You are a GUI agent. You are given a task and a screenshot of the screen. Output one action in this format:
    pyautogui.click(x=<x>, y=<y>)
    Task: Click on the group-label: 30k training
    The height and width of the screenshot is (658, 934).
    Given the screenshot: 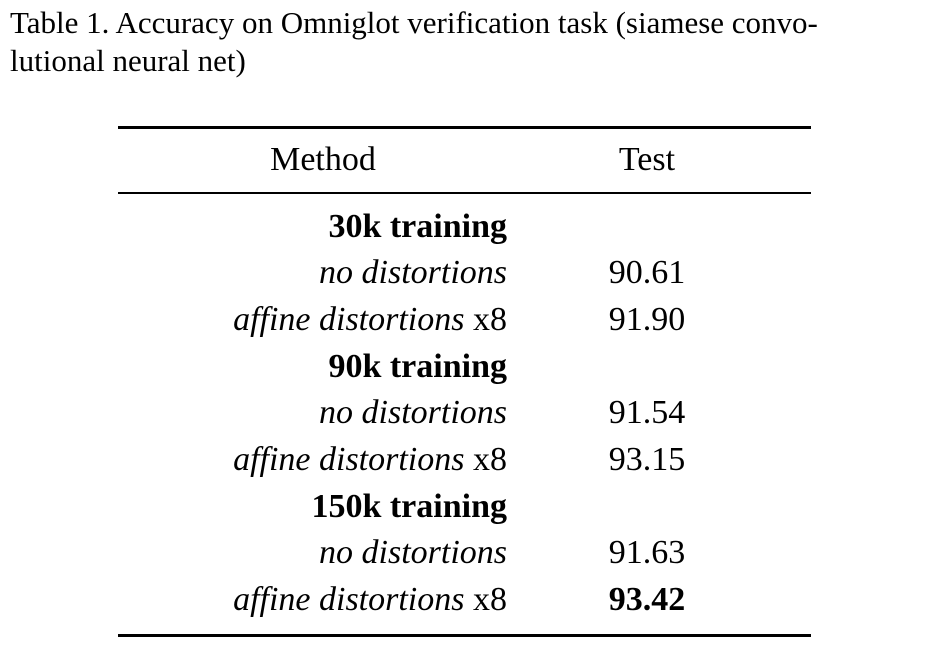 What is the action you would take?
    pyautogui.click(x=417, y=226)
    